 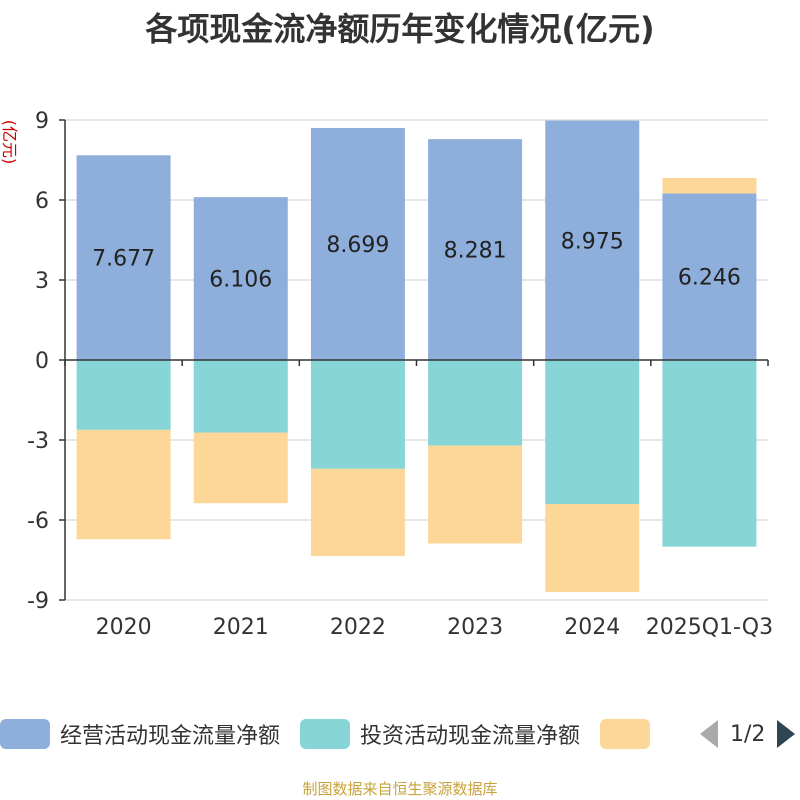 What do you see at coordinates (38, 441) in the screenshot?
I see `y-tick-label: -3` at bounding box center [38, 441].